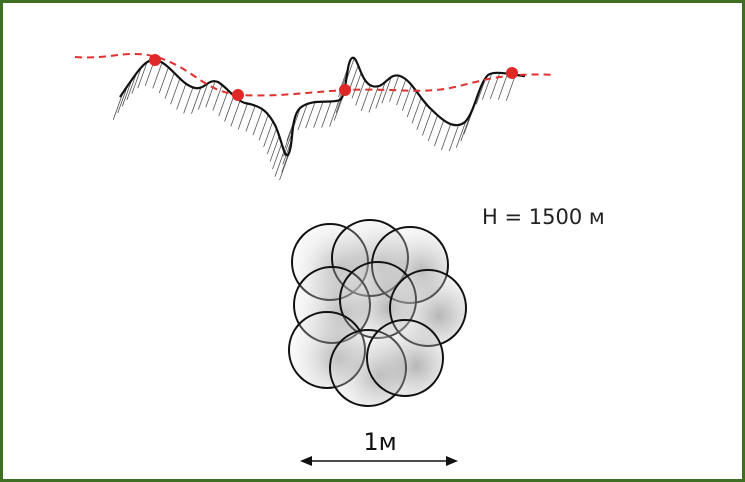 Image resolution: width=745 pixels, height=482 pixels. What do you see at coordinates (333, 77) in the screenshot?
I see `measurement-points` at bounding box center [333, 77].